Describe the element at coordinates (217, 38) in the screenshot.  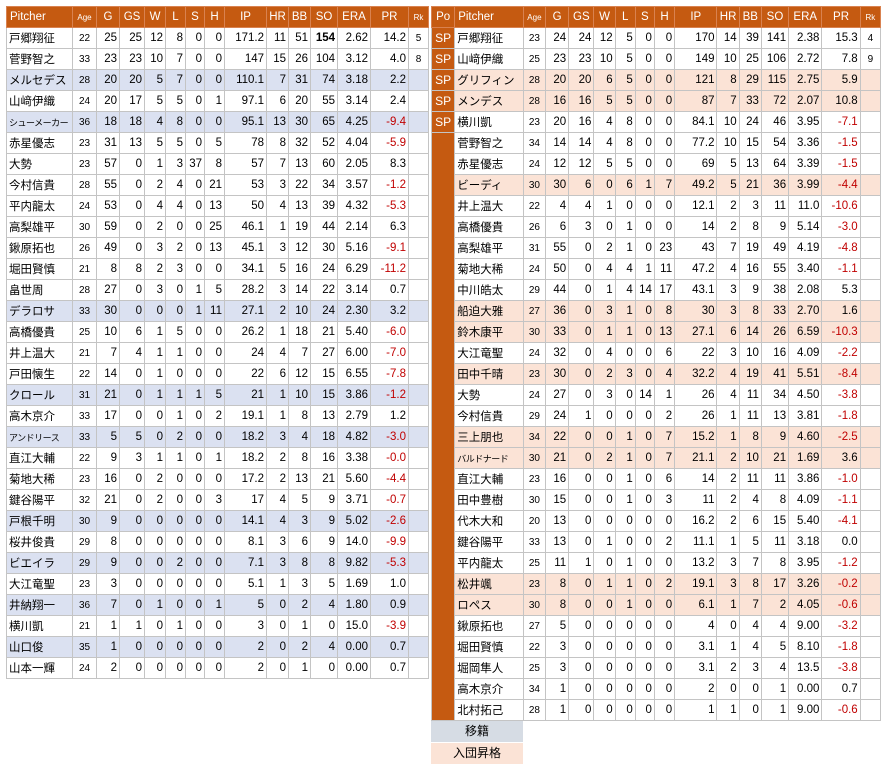
I see `table-row: 戸郷翔征 22 25 25 12 8 0 0 171.2 11 51 154 2.62 14.2 5` at that location.